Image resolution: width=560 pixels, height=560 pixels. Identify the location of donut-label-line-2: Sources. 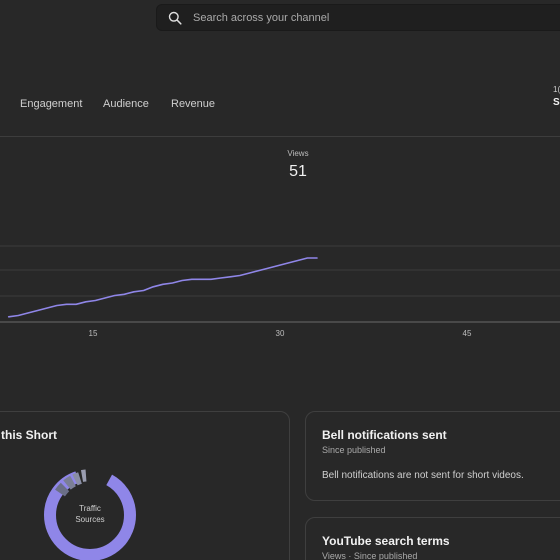
(90, 519).